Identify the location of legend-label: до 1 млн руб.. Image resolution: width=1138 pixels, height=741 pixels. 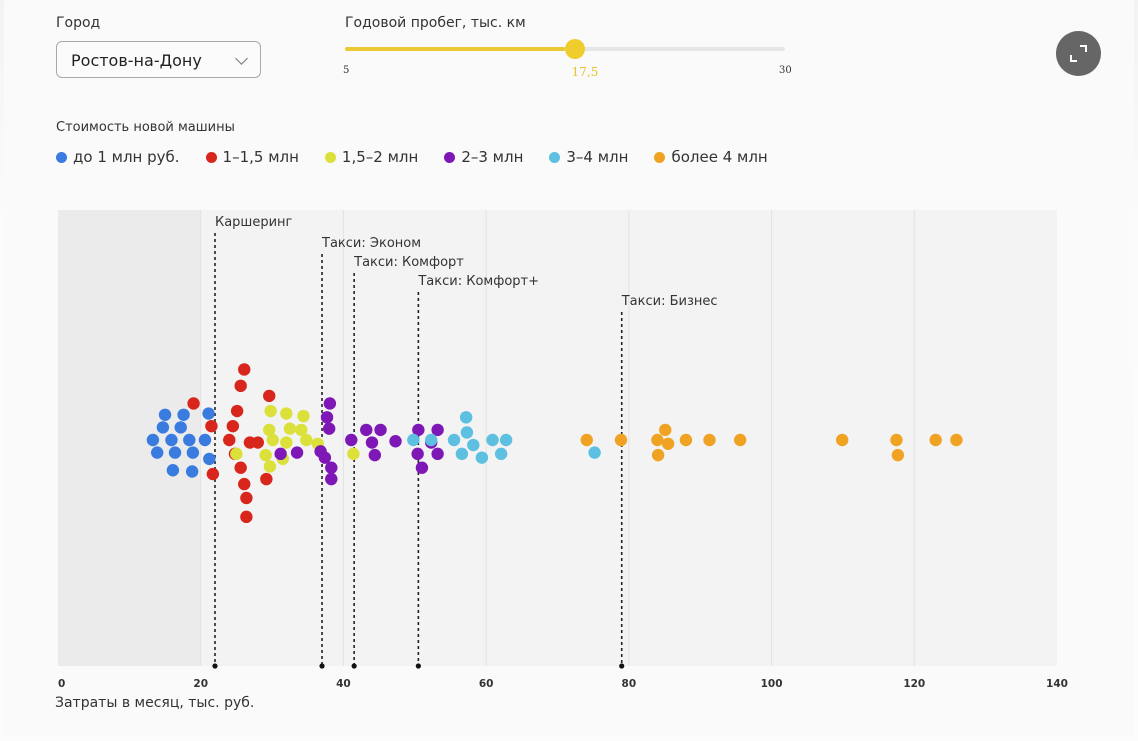
(126, 157).